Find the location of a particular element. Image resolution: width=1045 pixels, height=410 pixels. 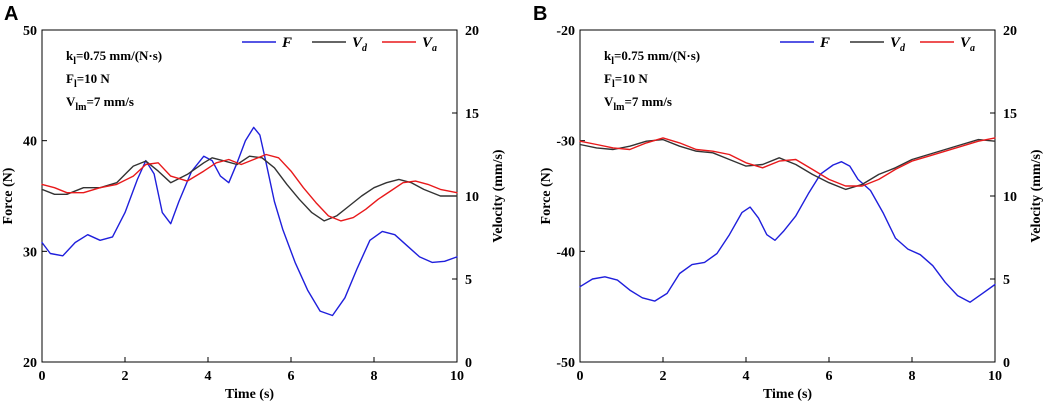

y-left-tick-label: -50 is located at coordinates (565, 363).